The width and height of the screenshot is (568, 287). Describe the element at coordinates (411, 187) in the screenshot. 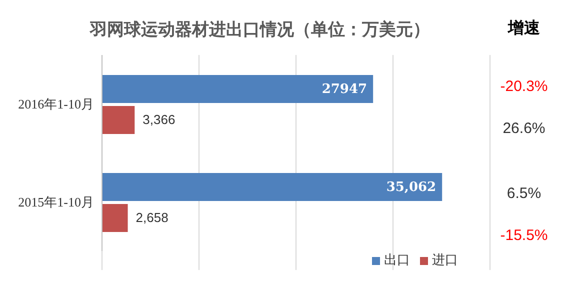

I see `data-label: 35,062` at that location.